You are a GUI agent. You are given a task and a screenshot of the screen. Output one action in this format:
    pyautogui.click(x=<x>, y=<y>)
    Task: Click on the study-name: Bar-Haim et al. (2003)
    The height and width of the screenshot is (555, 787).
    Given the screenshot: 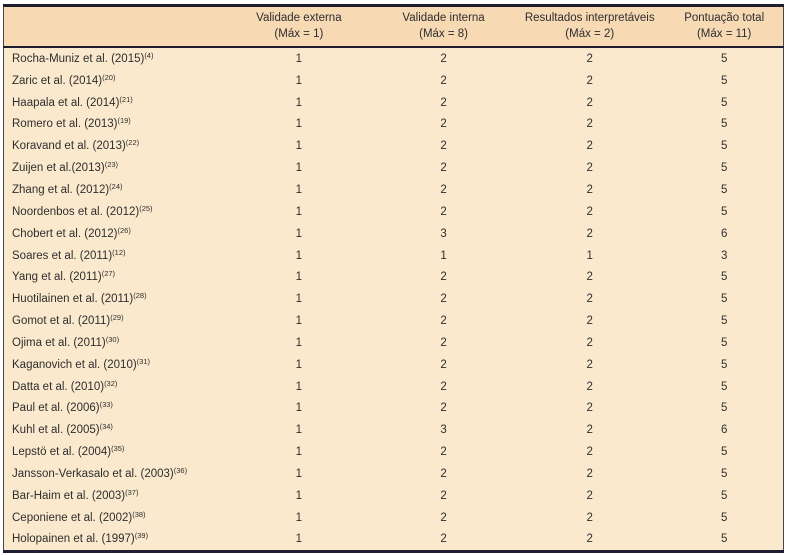 What is the action you would take?
    pyautogui.click(x=69, y=495)
    